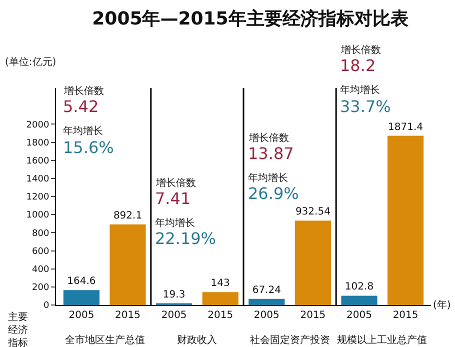  I want to click on chart-title: 2005年—2015年主要经济指标对比表, so click(250, 19).